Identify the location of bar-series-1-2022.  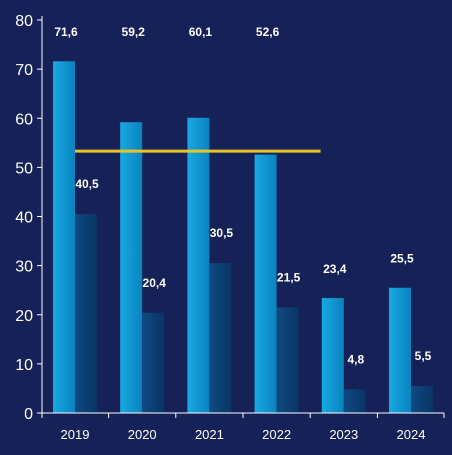
(265, 284).